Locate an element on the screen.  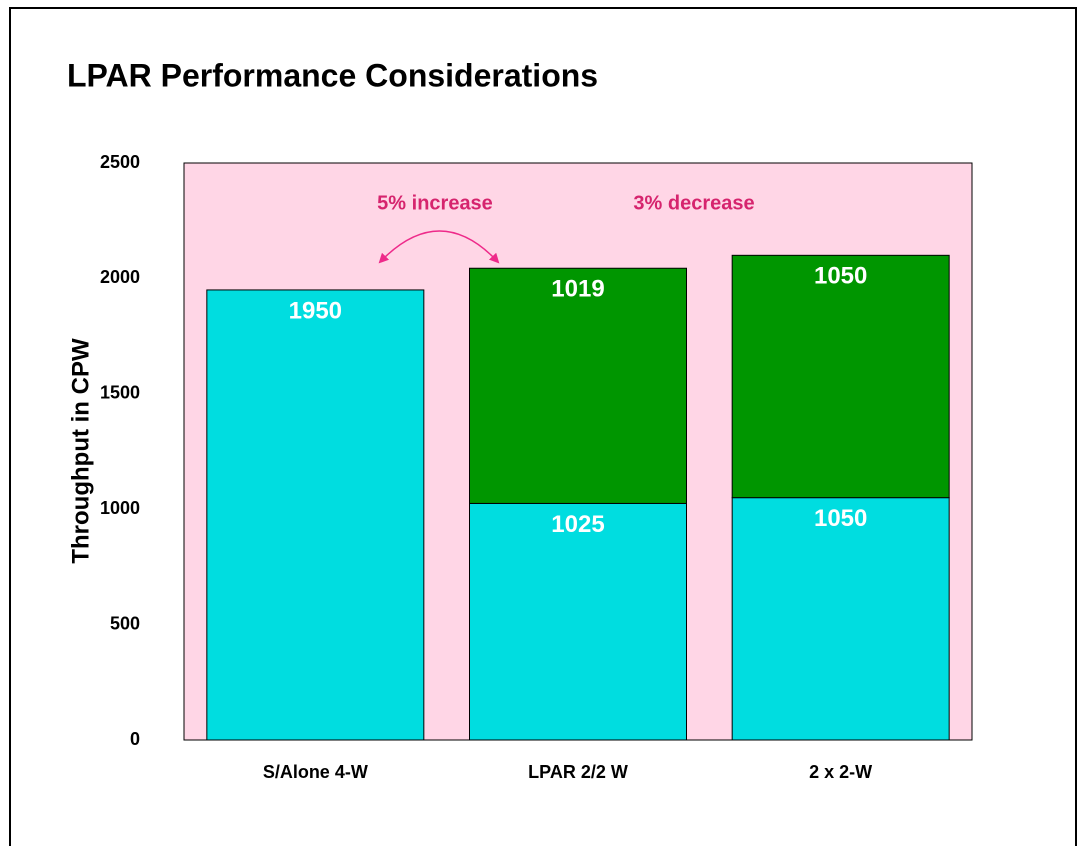
annotation-arrow is located at coordinates (439, 247).